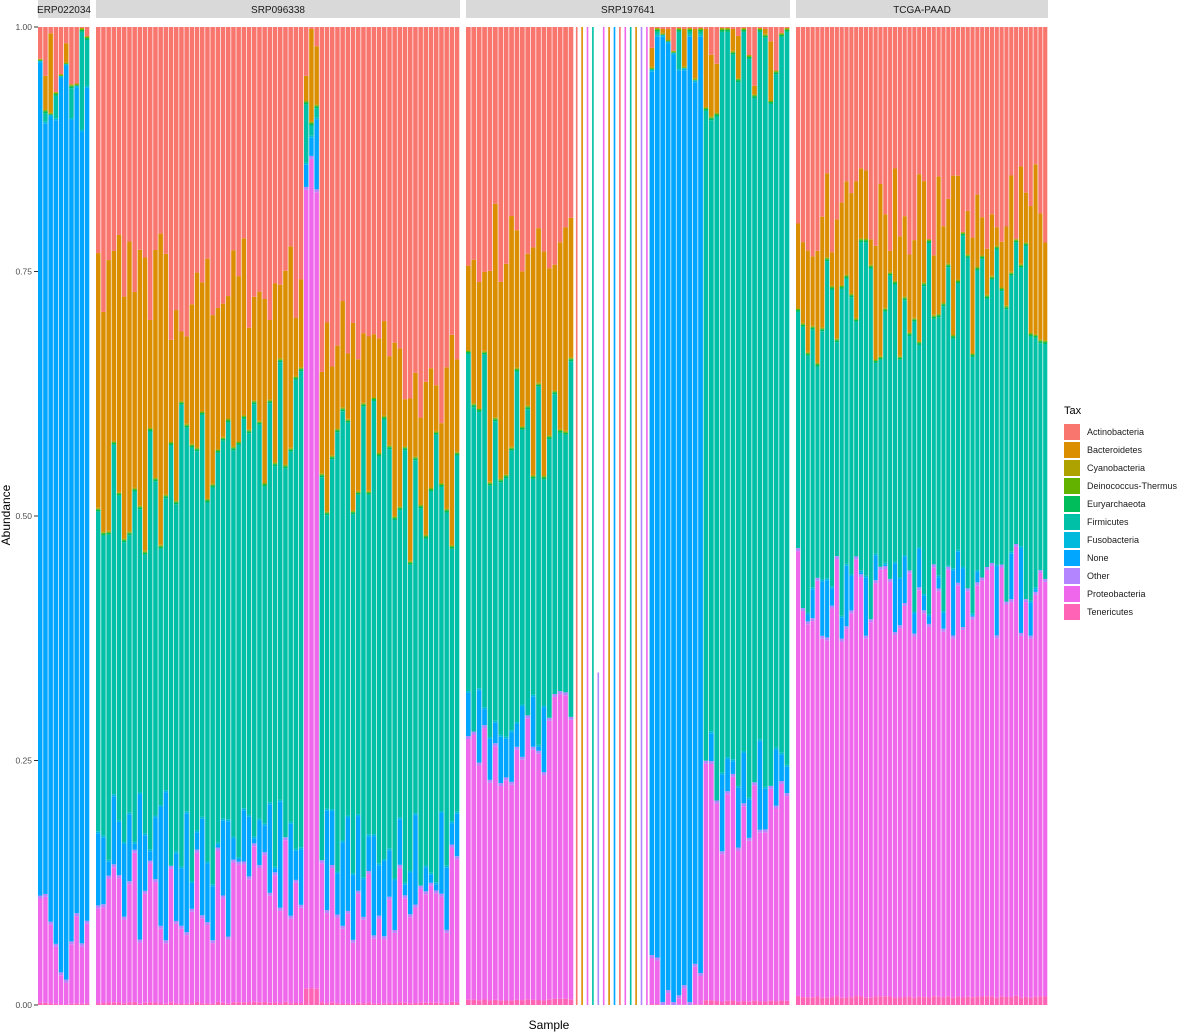 This screenshot has width=1181, height=1033. I want to click on facet-strip-tcga-paad, so click(922, 9).